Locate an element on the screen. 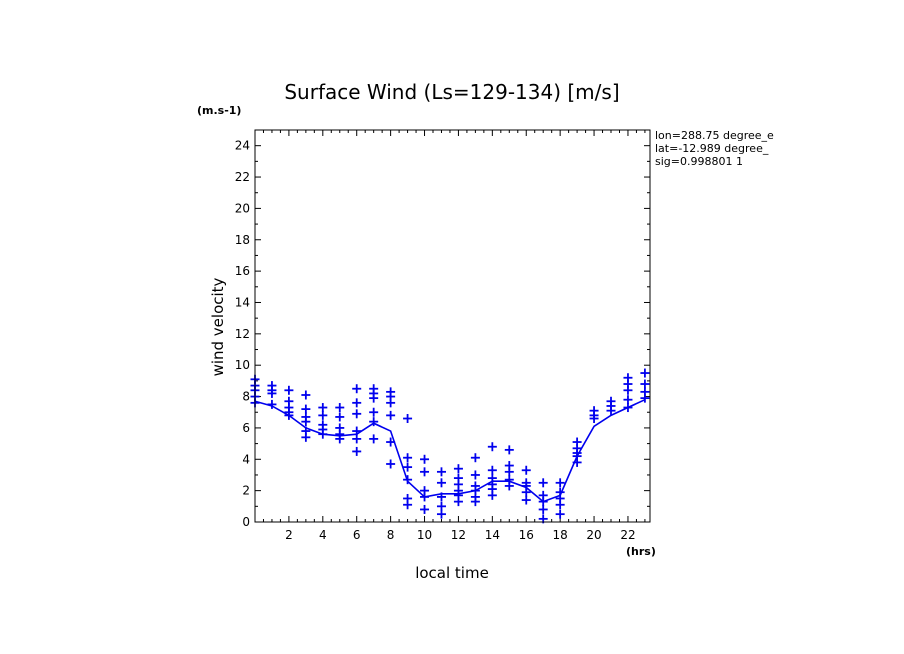 Image resolution: width=904 pixels, height=654 pixels. chart-title: Surface Wind (Ls=129-134) [m/s] is located at coordinates (451, 92).